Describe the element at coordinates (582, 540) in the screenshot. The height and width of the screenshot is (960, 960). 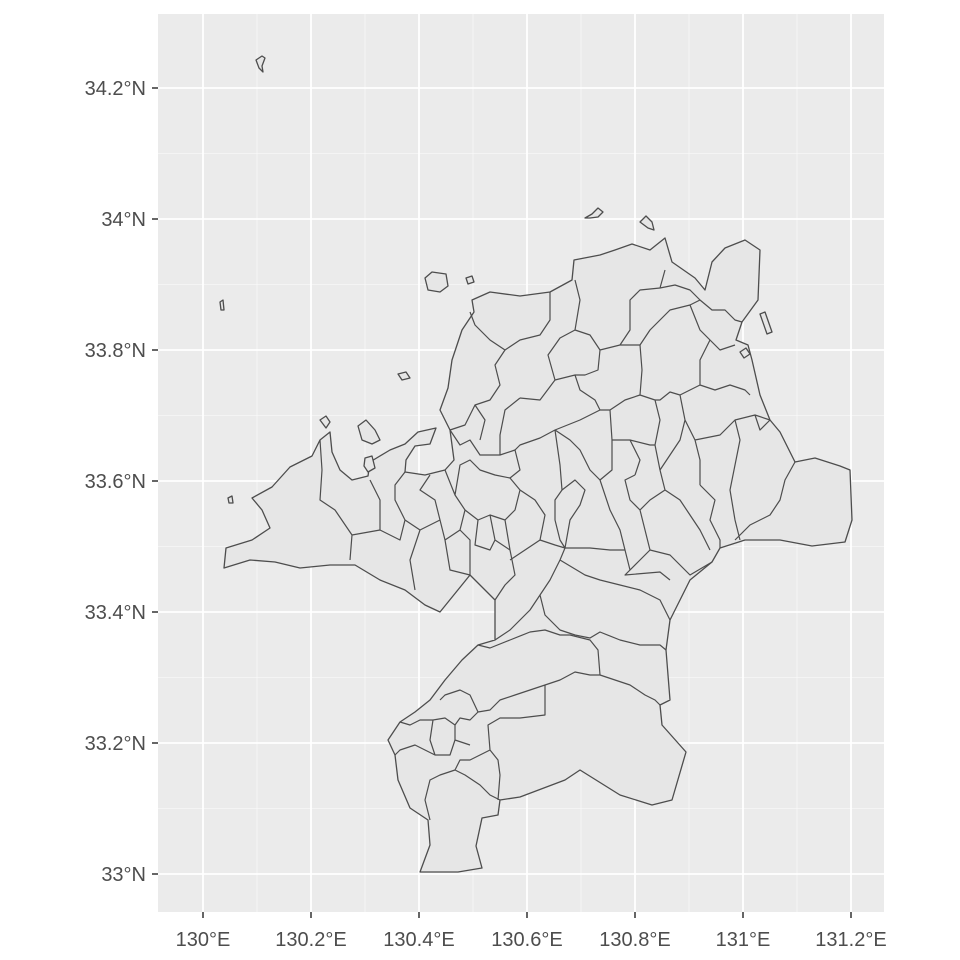
I see `boundary-chikugo` at that location.